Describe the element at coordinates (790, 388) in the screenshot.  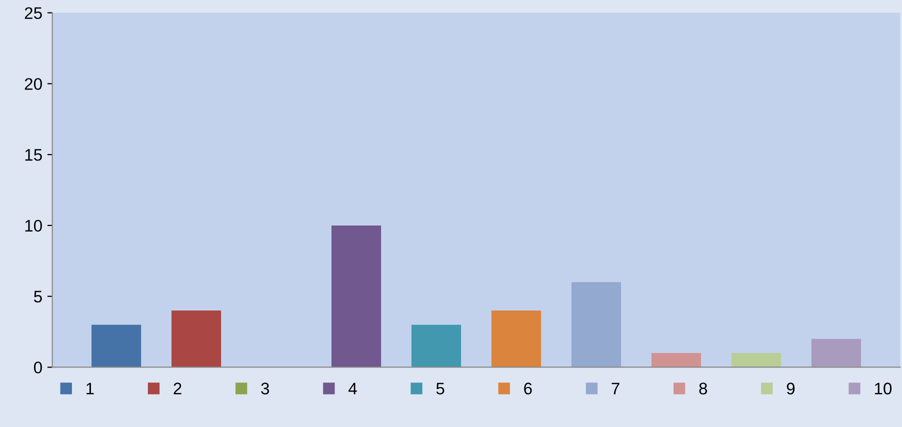
I see `legend-label: 9` at that location.